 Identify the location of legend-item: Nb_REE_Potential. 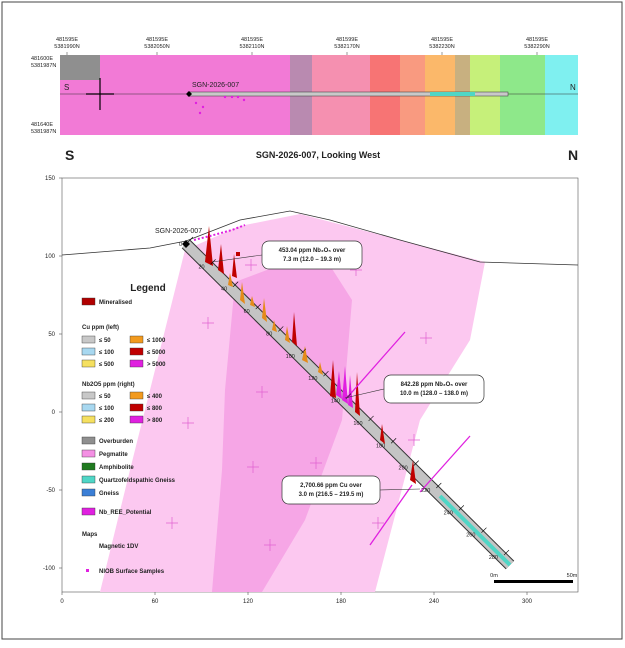
(125, 513).